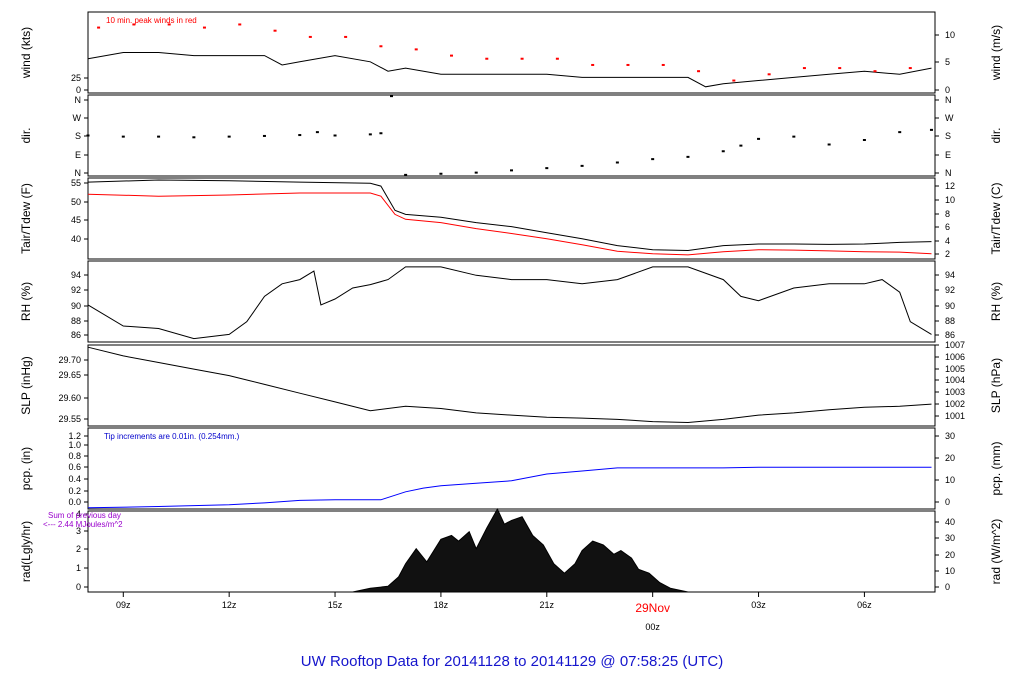 The height and width of the screenshot is (700, 1024). What do you see at coordinates (74, 467) in the screenshot?
I see `y-tick-label: 0.6` at bounding box center [74, 467].